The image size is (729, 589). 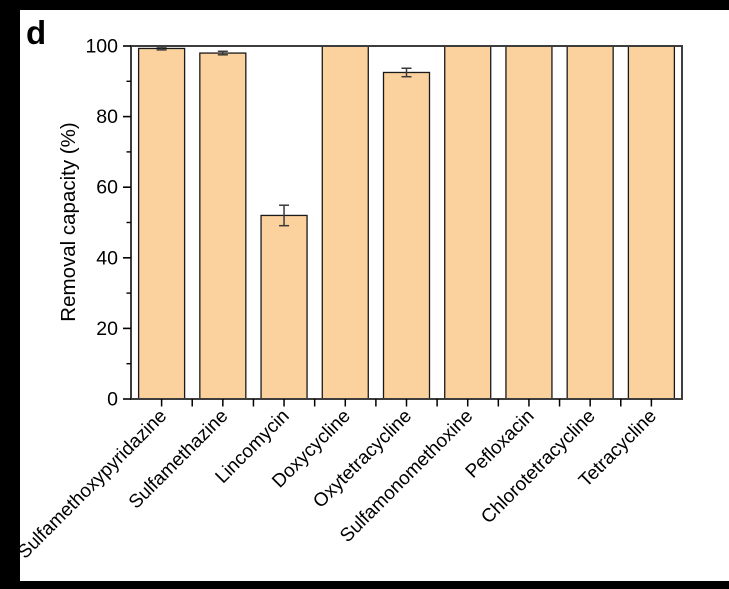 What do you see at coordinates (36, 32) in the screenshot?
I see `panel-label: d` at bounding box center [36, 32].